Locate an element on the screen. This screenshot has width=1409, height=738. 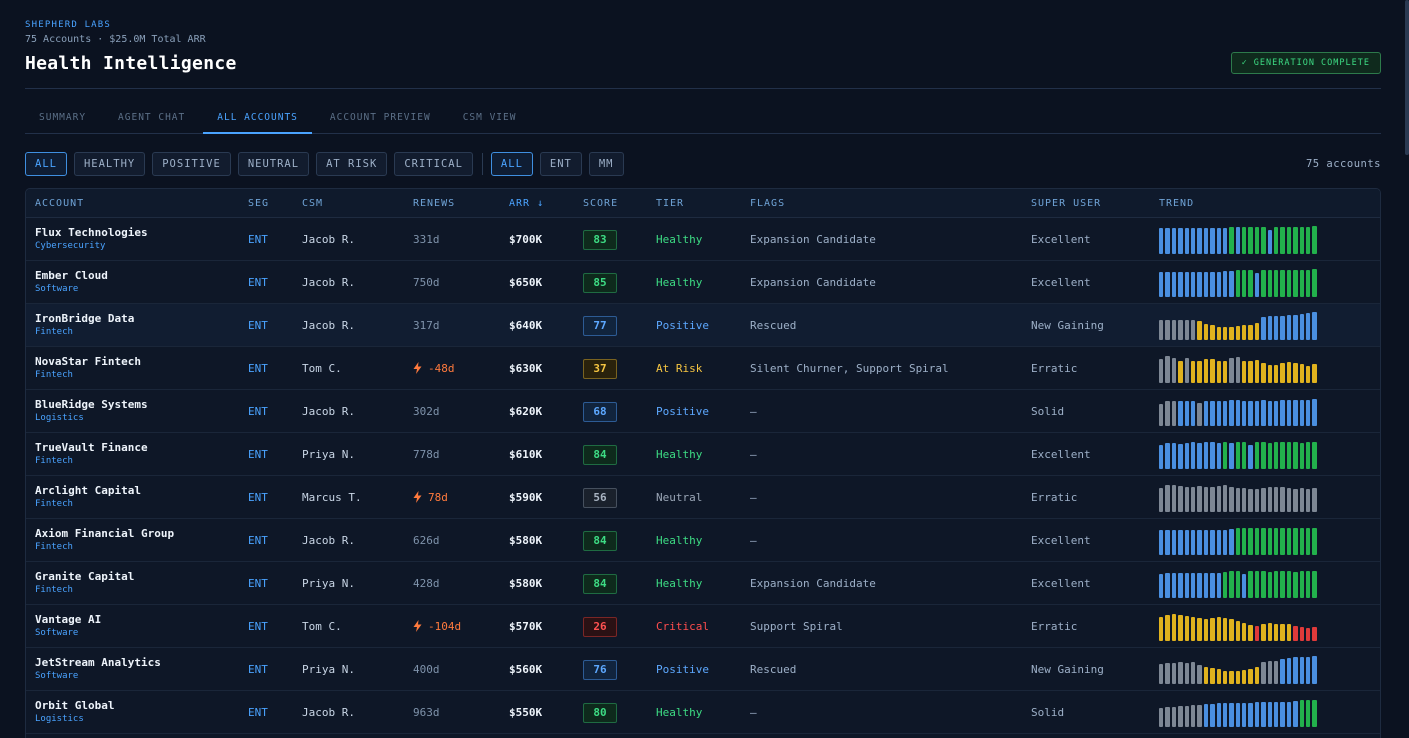
col-seg: SEG is located at coordinates (259, 203).